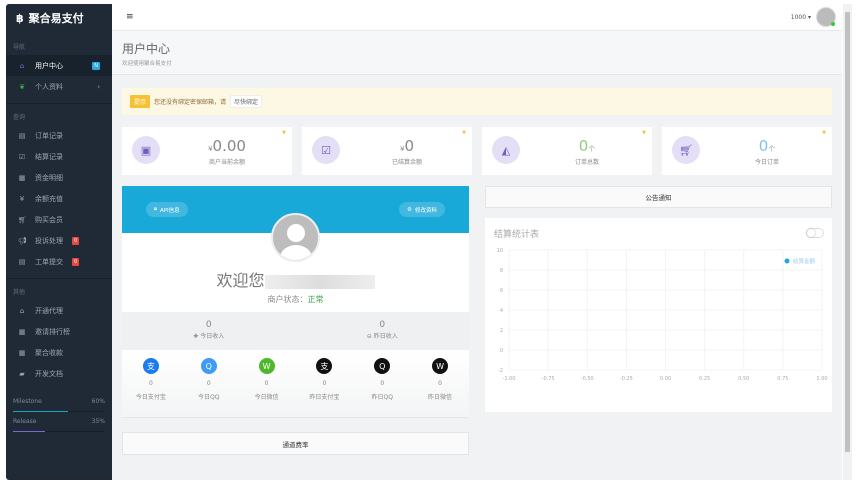 This screenshot has width=858, height=490. Describe the element at coordinates (49, 261) in the screenshot. I see `sidebar-item: ▤ 工单提交 0` at that location.